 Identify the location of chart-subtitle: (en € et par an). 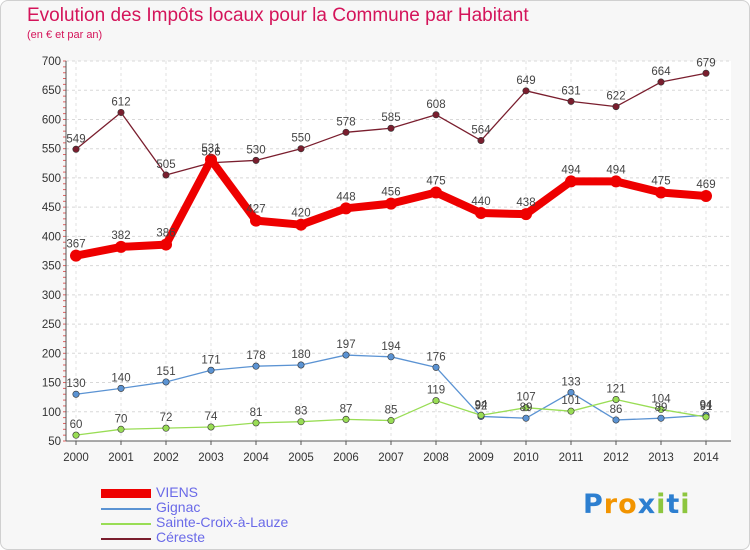
(65, 35).